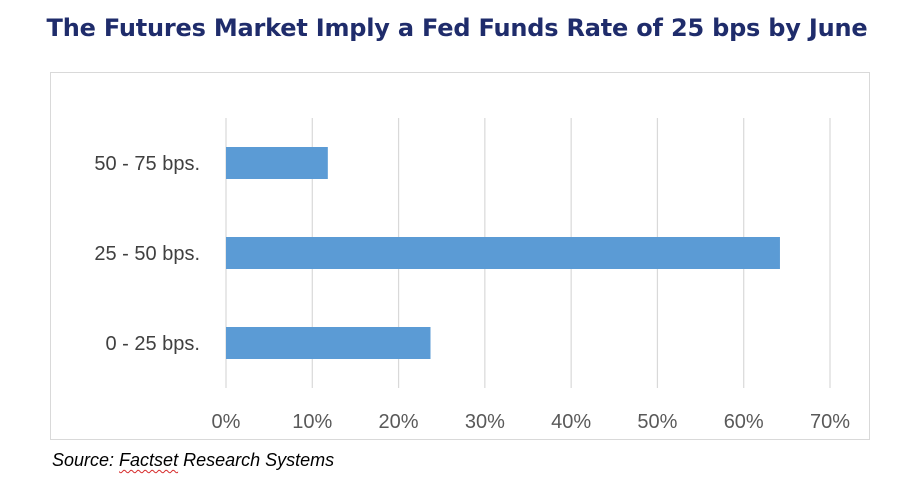  I want to click on x-tick-label: 10%, so click(312, 422).